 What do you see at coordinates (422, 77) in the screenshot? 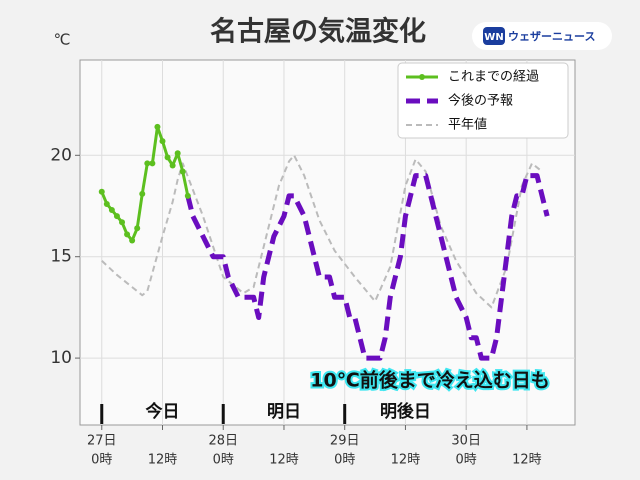
I see `legend-marker` at bounding box center [422, 77].